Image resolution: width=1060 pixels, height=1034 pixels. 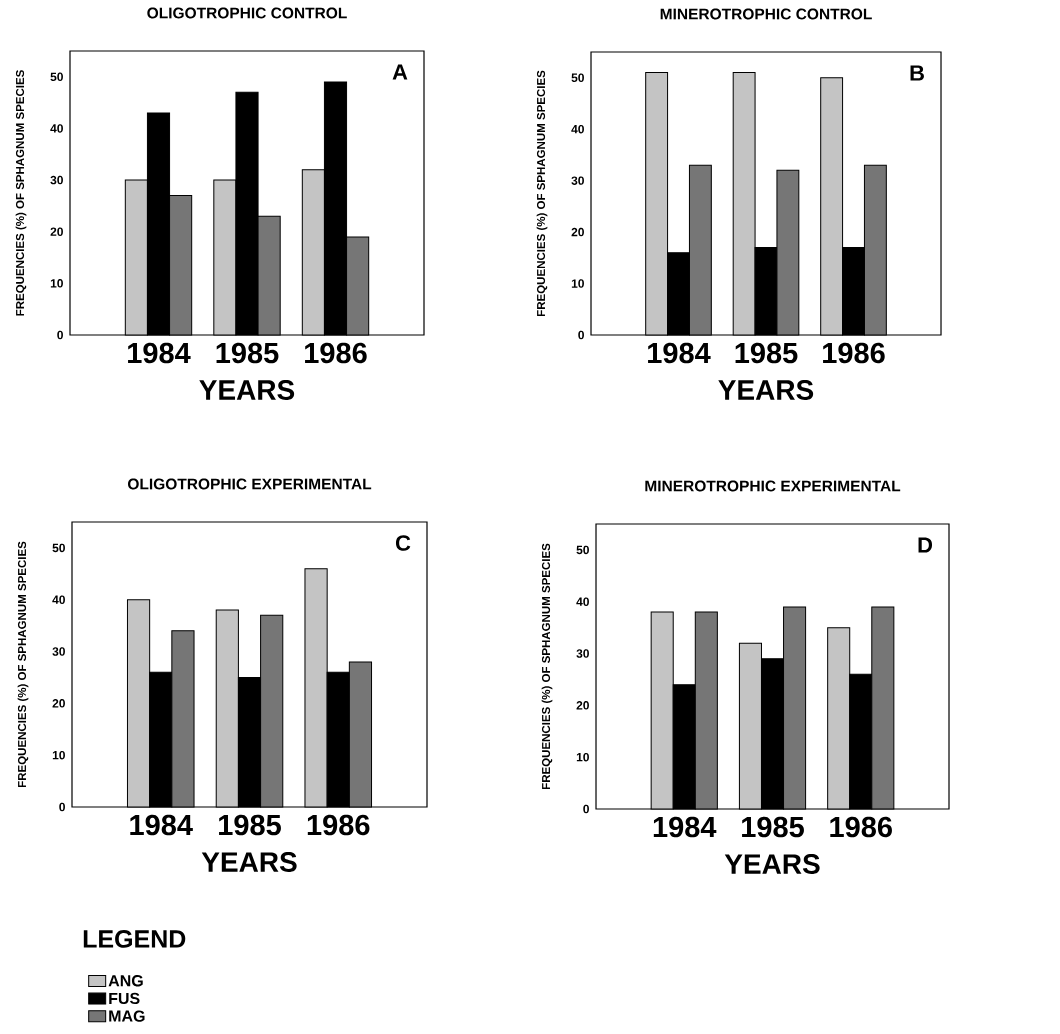 I want to click on legend-title: LEGEND, so click(x=134, y=939).